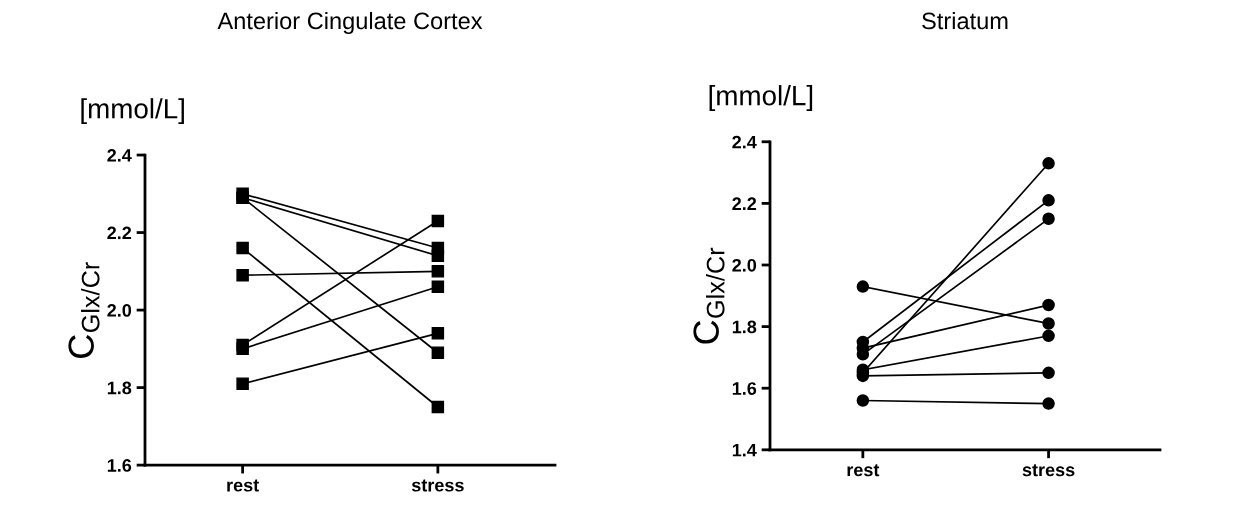  What do you see at coordinates (350, 22) in the screenshot?
I see `chart-title: Anterior Cingulate Cortex` at bounding box center [350, 22].